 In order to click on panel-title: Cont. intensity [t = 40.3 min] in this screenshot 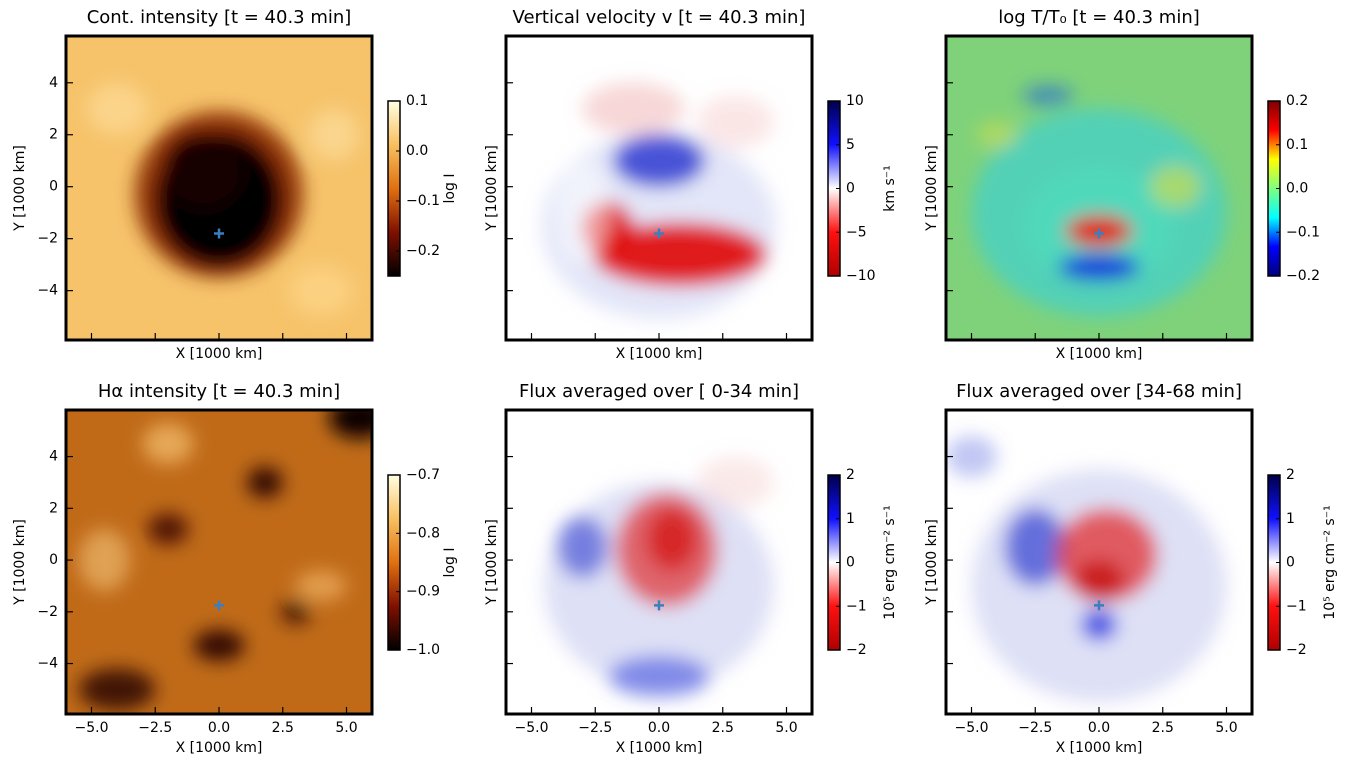, I will do `click(219, 17)`.